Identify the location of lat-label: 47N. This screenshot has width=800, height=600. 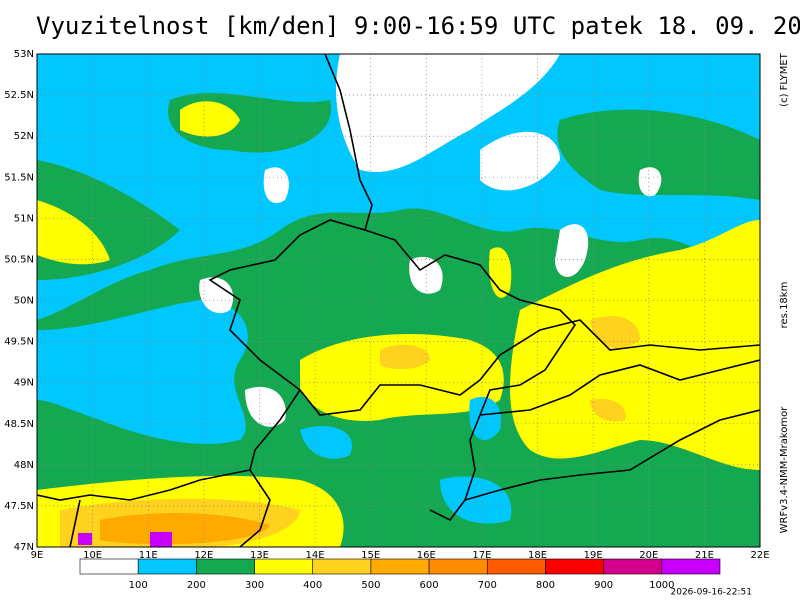
(24, 547).